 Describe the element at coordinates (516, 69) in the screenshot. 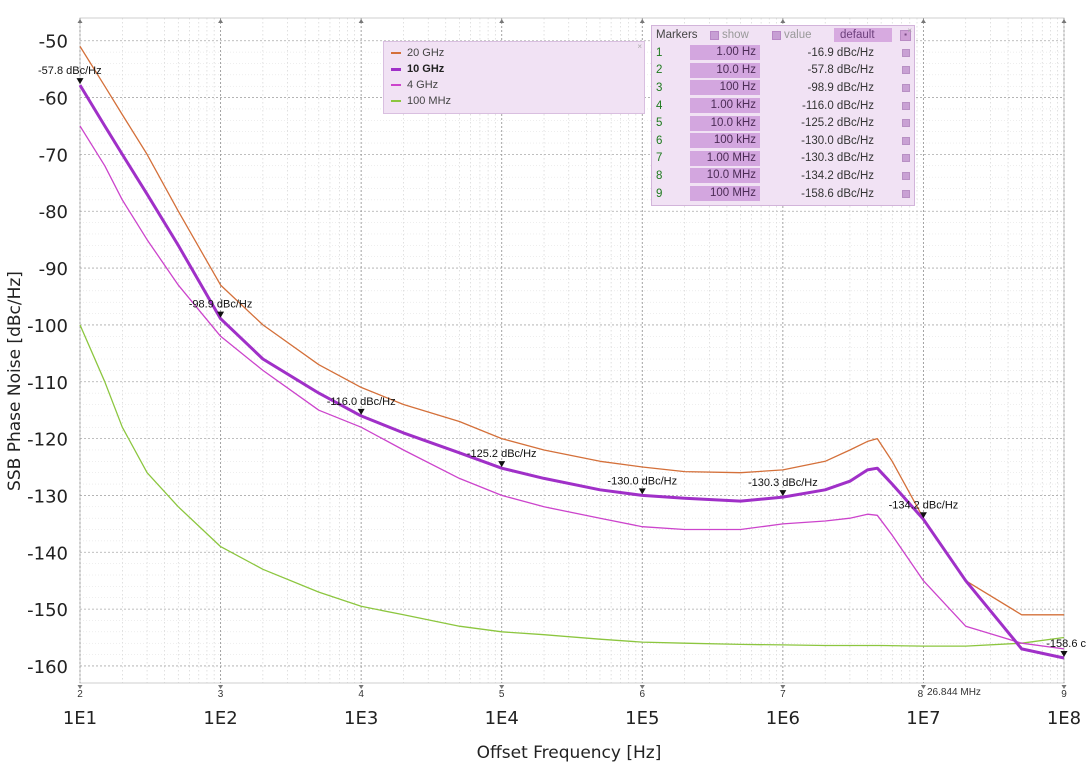

I see `legend-item: 10 GHz` at that location.